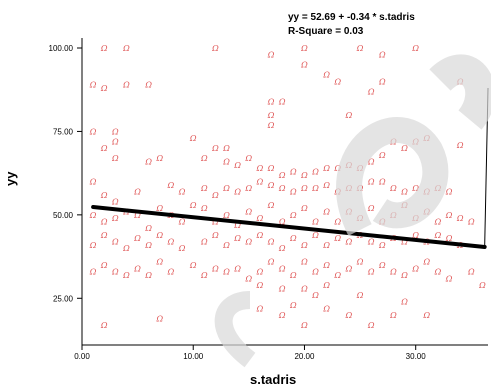  What do you see at coordinates (351, 17) in the screenshot?
I see `regression-equation: yy = 52.69 + -0.34 * s.tadris` at bounding box center [351, 17].